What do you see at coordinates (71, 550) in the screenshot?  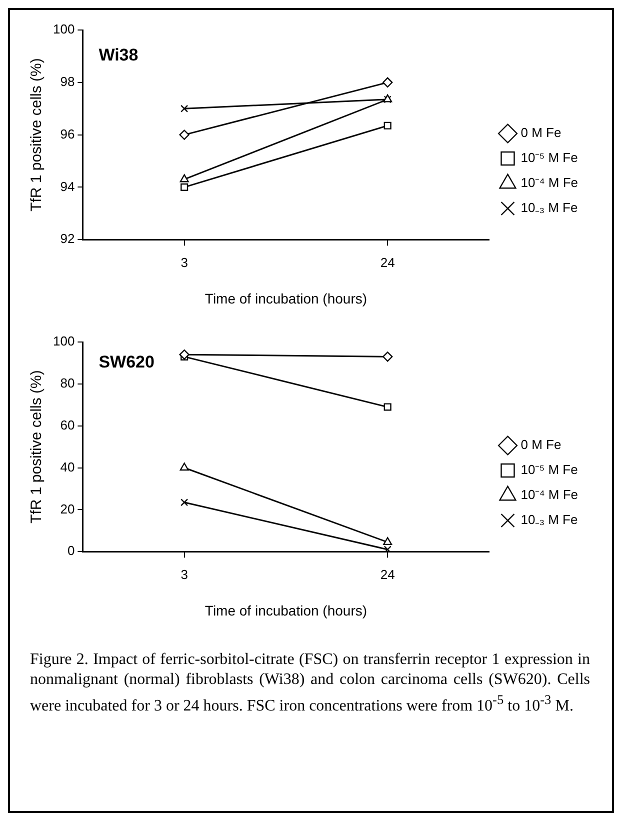 I see `y-tick-label: 0` at bounding box center [71, 550].